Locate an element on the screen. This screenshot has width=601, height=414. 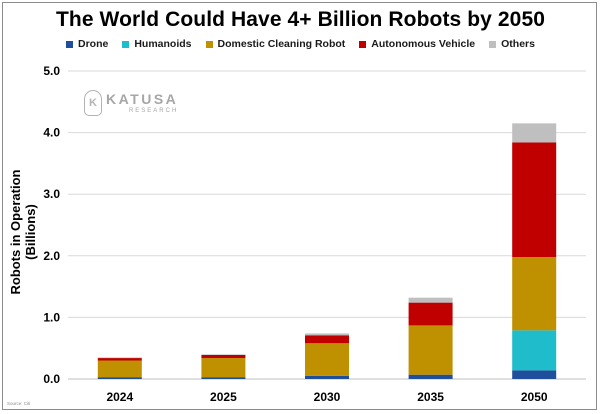
legend-label-domestic-cleaning-robot: Domestic Cleaning Robot is located at coordinates (281, 44).